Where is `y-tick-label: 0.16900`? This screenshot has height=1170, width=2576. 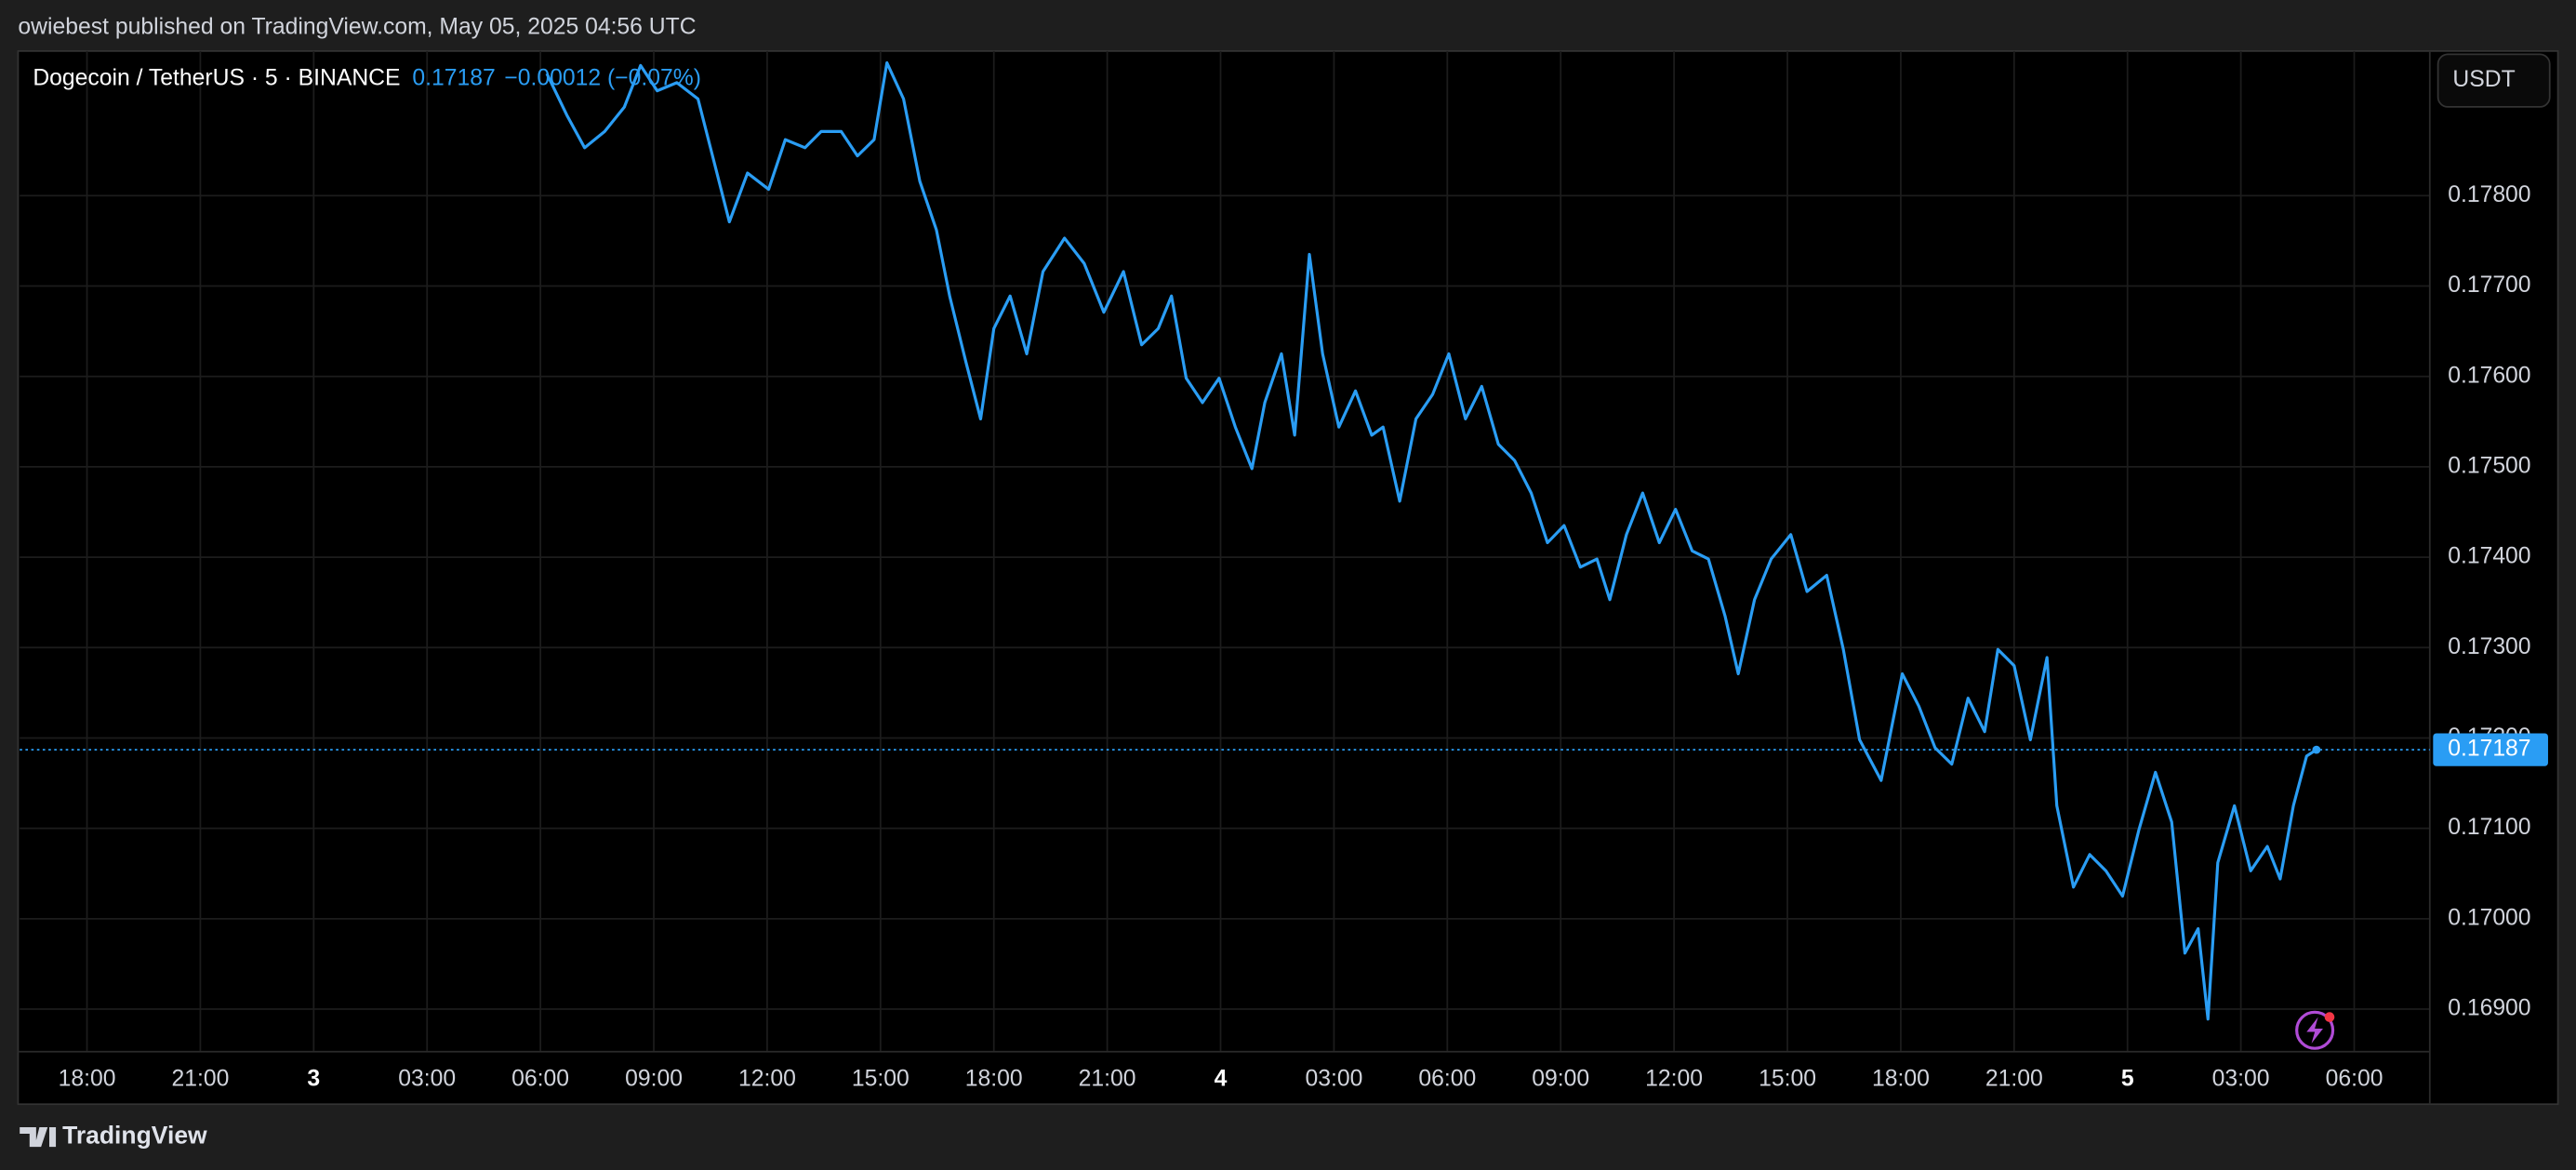
y-tick-label: 0.16900 is located at coordinates (2489, 1008).